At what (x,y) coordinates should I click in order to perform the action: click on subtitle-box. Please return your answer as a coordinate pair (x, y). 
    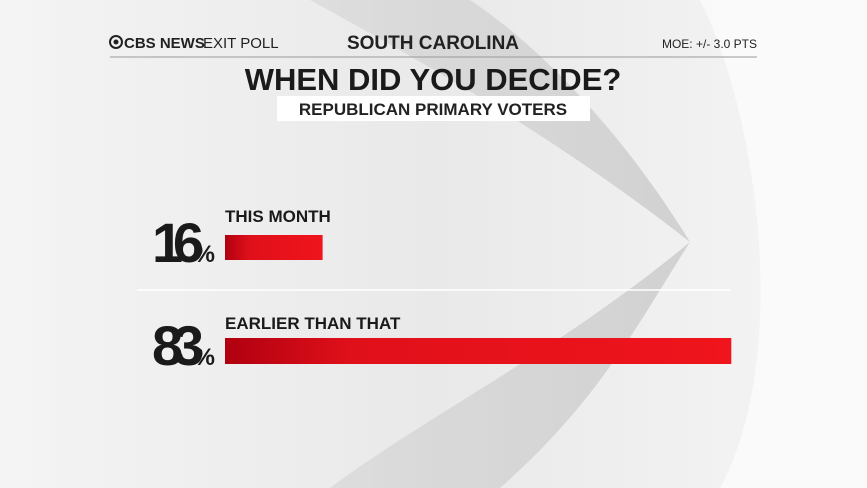
    Looking at the image, I should click on (433, 108).